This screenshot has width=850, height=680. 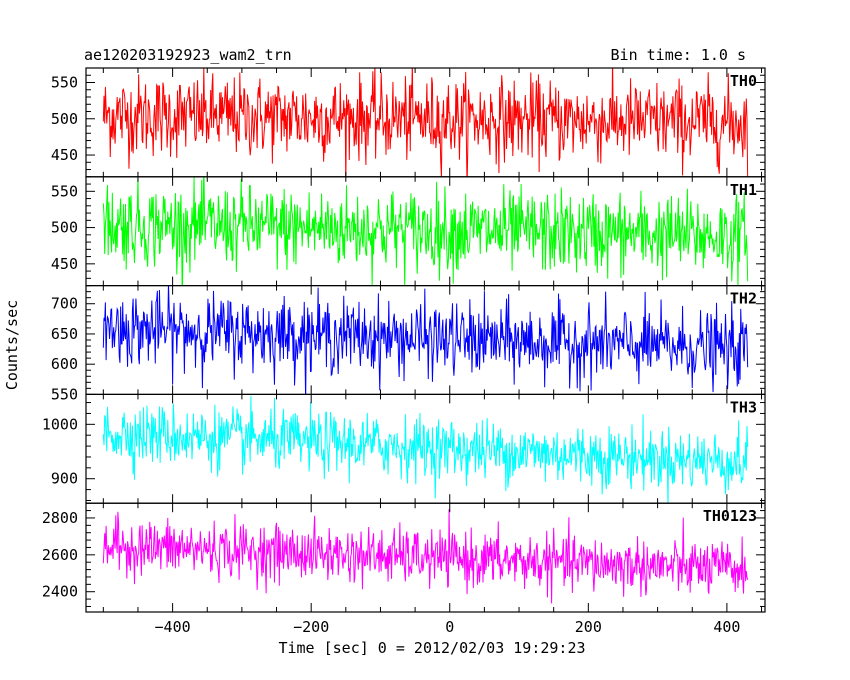 I want to click on x-tick-label: −400, so click(x=173, y=627).